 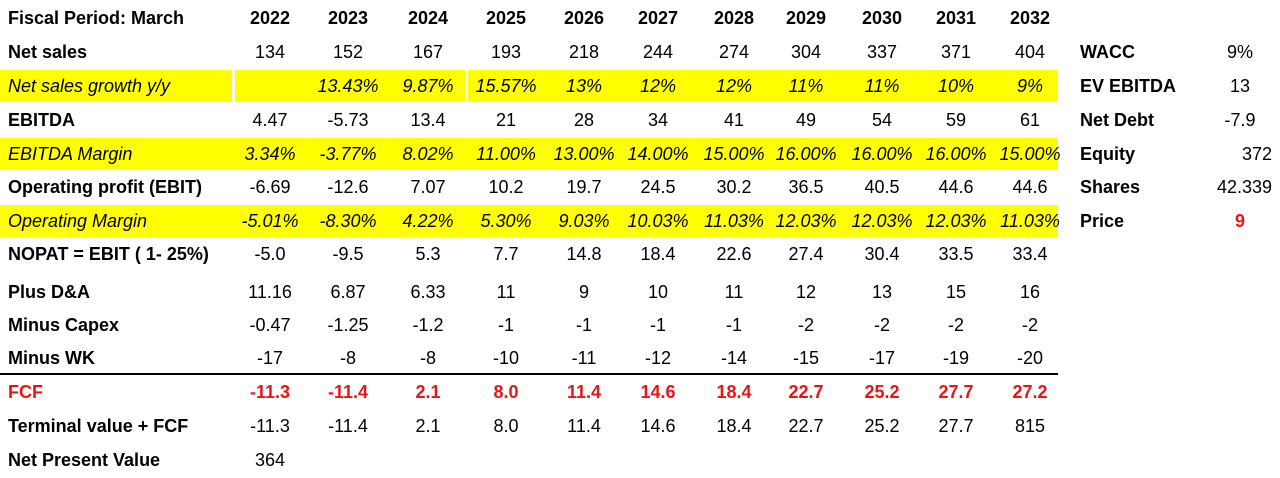 I want to click on year-header: 2026, so click(x=584, y=17).